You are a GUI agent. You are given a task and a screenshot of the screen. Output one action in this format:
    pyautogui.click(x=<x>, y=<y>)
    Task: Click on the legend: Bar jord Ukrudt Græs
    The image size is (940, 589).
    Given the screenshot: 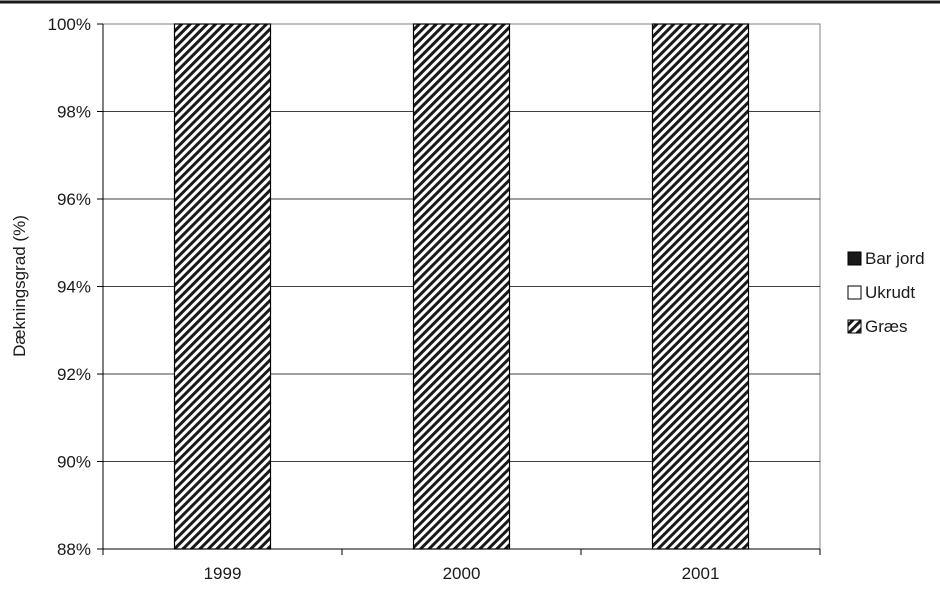 What is the action you would take?
    pyautogui.click(x=886, y=292)
    